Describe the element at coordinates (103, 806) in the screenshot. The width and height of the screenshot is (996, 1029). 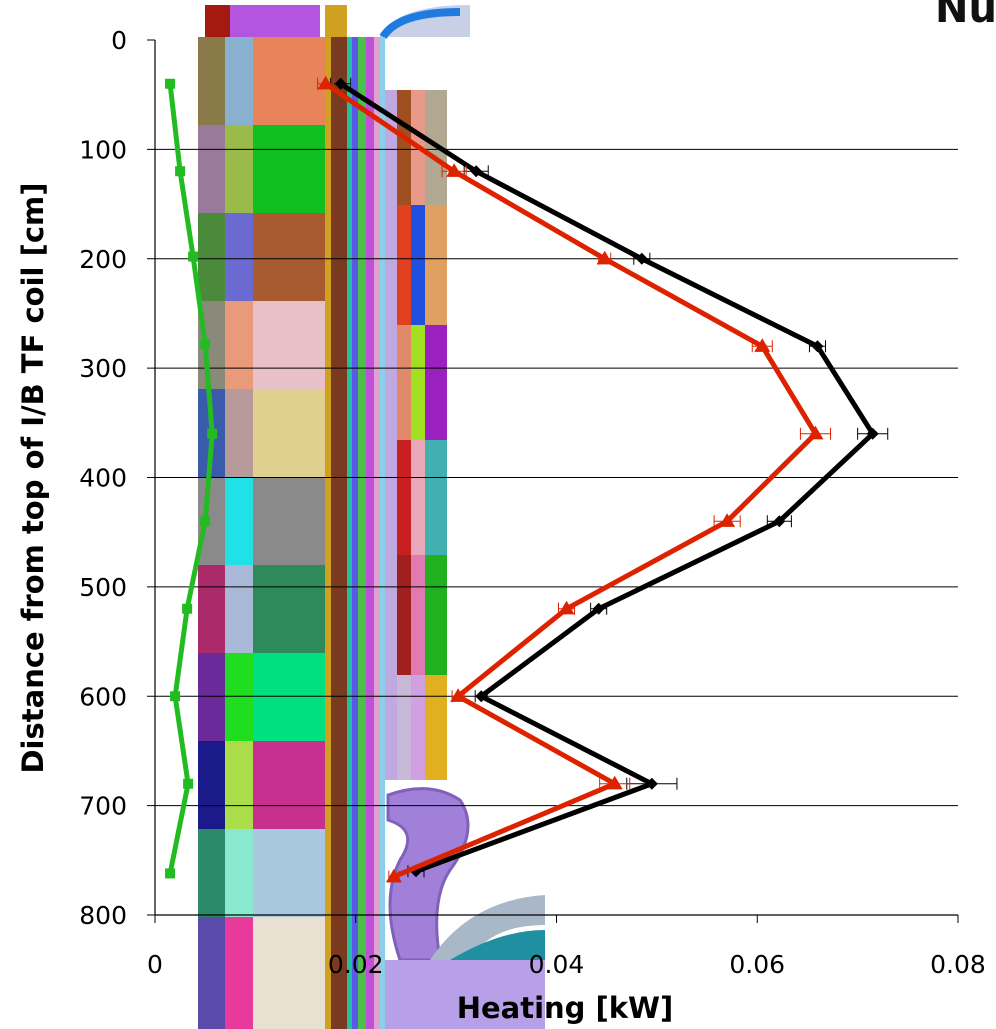
I see `y-tick-label: 700` at that location.